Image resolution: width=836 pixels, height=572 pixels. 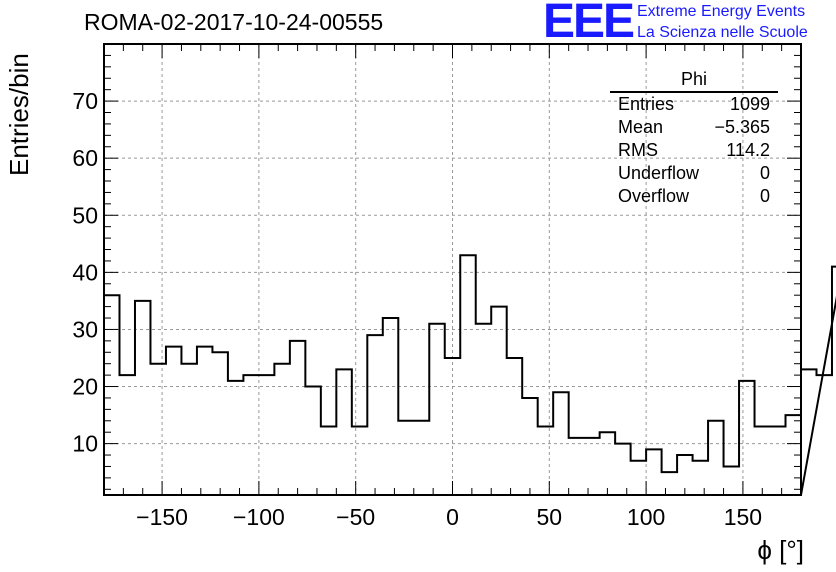 What do you see at coordinates (85, 387) in the screenshot?
I see `y-tick-label: 20` at bounding box center [85, 387].